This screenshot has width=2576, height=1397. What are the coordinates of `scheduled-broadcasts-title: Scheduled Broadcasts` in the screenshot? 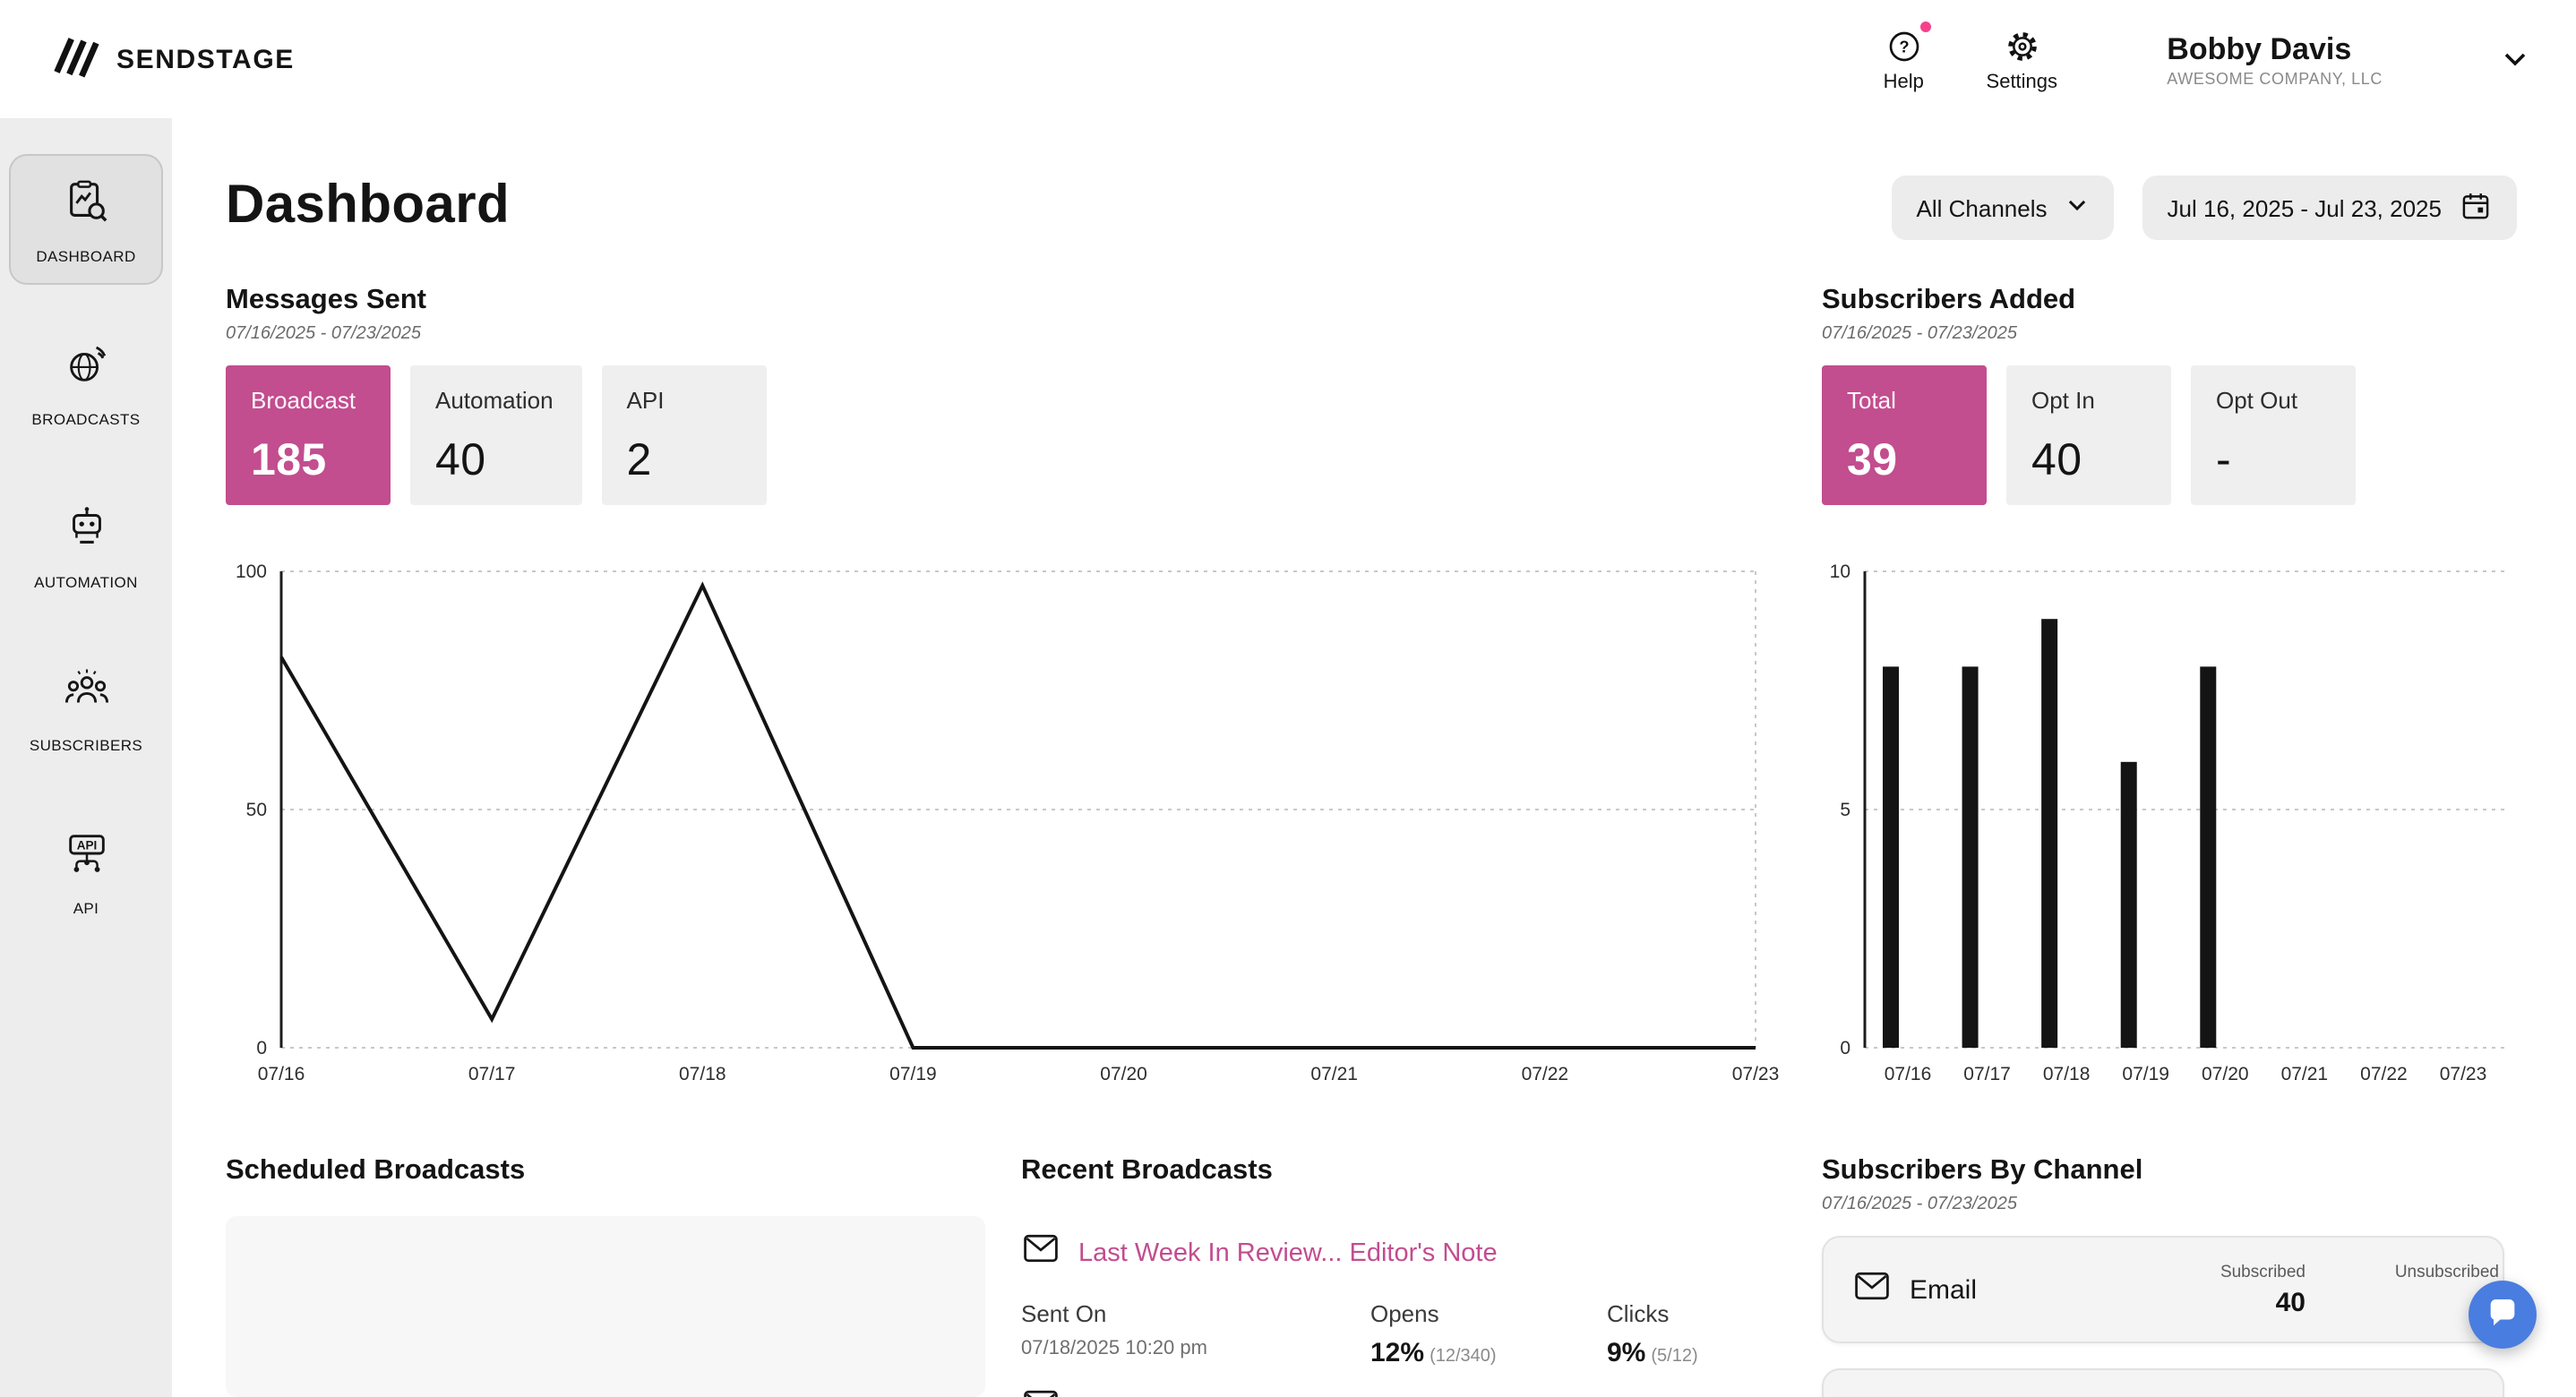 It's located at (376, 1170).